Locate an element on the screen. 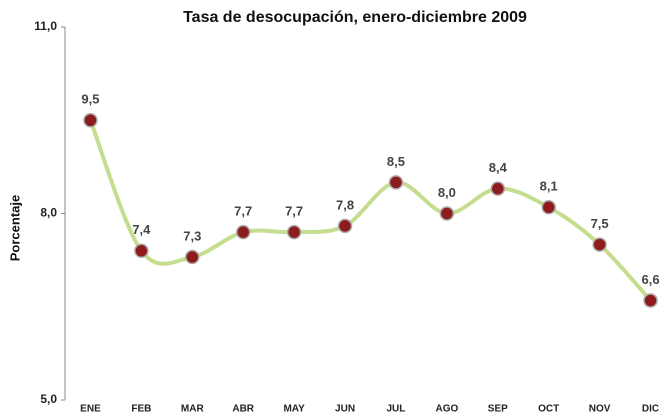 The width and height of the screenshot is (670, 413). data-label: 7,4 is located at coordinates (141, 229).